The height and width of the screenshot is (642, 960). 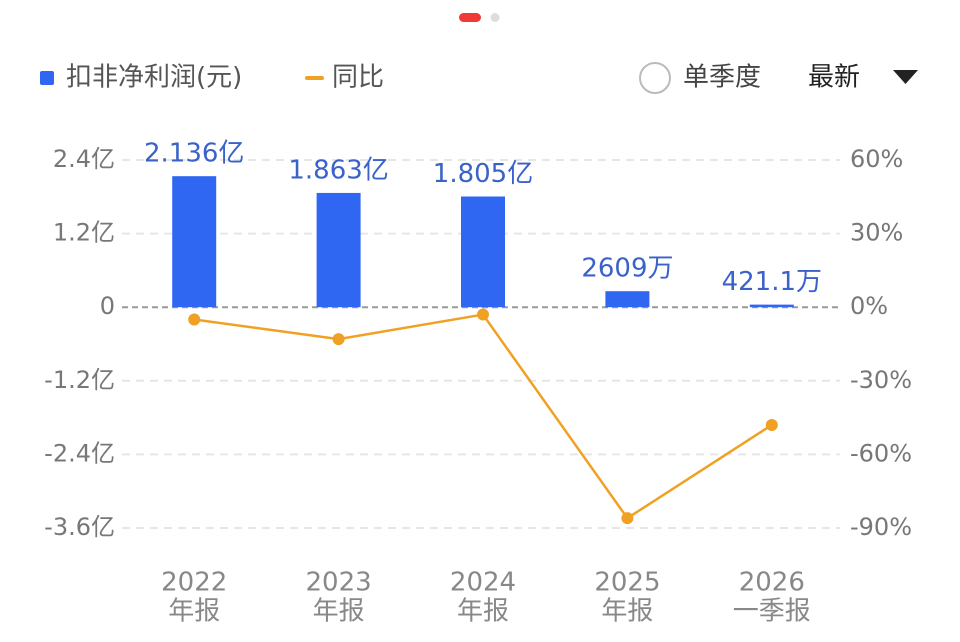 What do you see at coordinates (79, 527) in the screenshot?
I see `y-tick-label: -3.6亿` at bounding box center [79, 527].